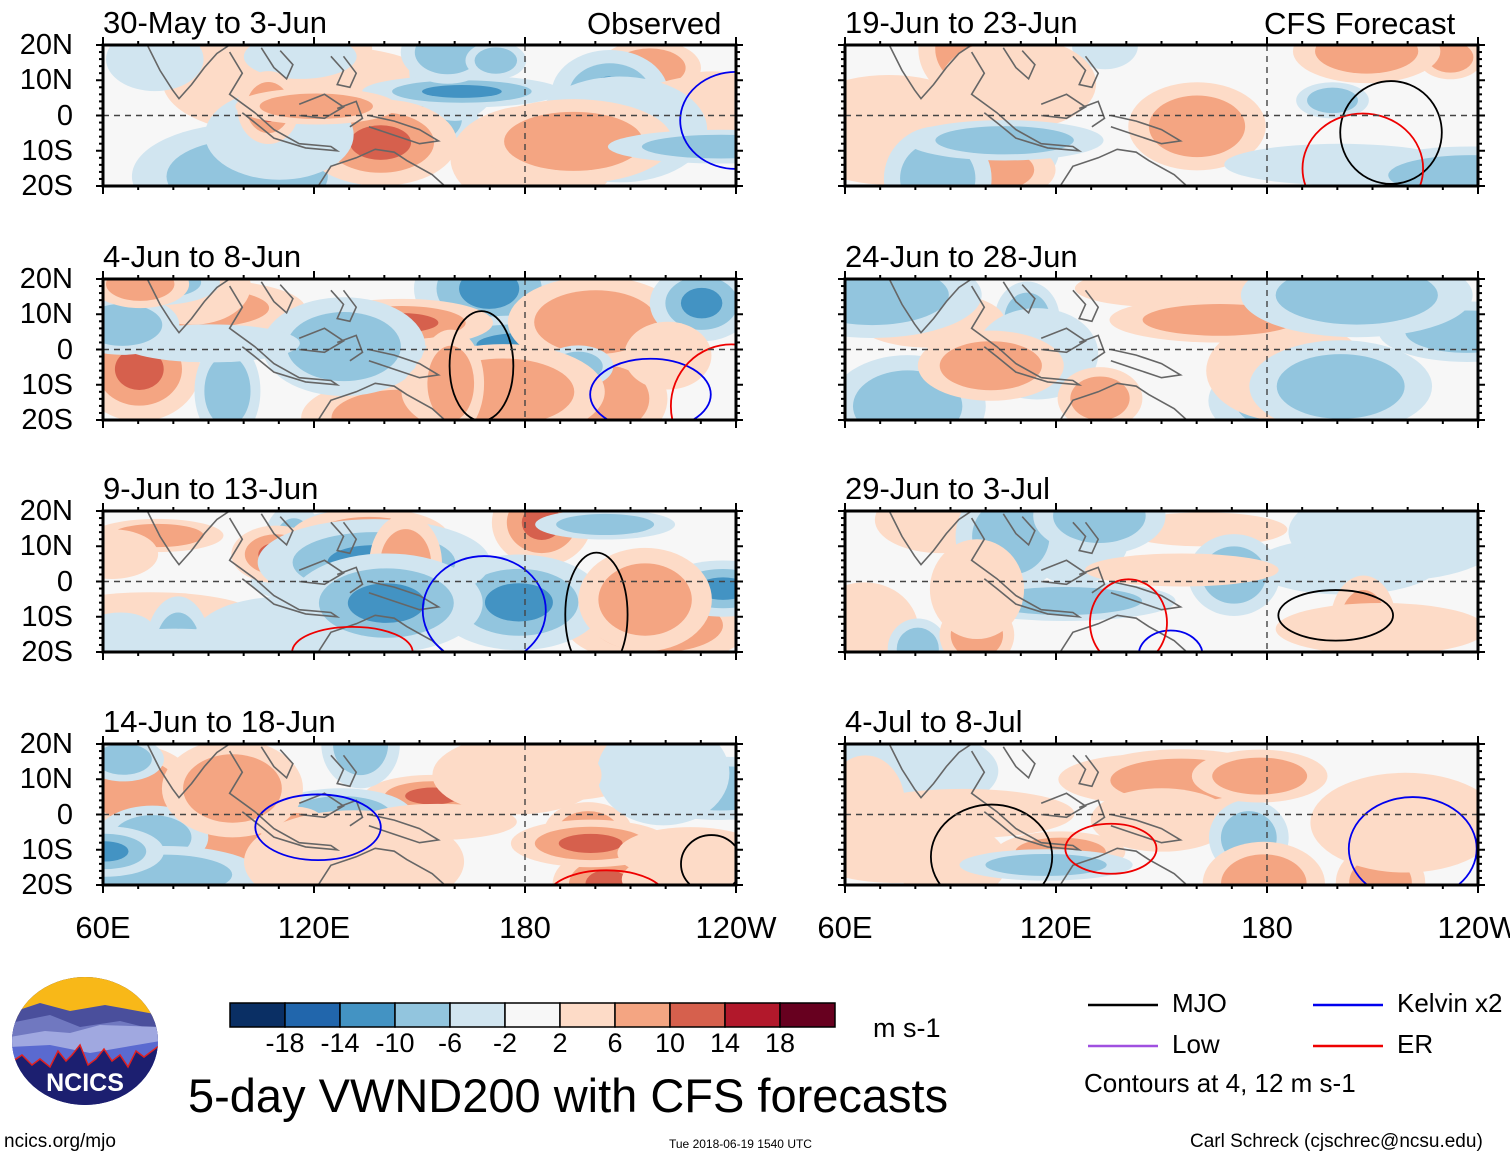  What do you see at coordinates (504, 1043) in the screenshot?
I see `colorbar-label: -2` at bounding box center [504, 1043].